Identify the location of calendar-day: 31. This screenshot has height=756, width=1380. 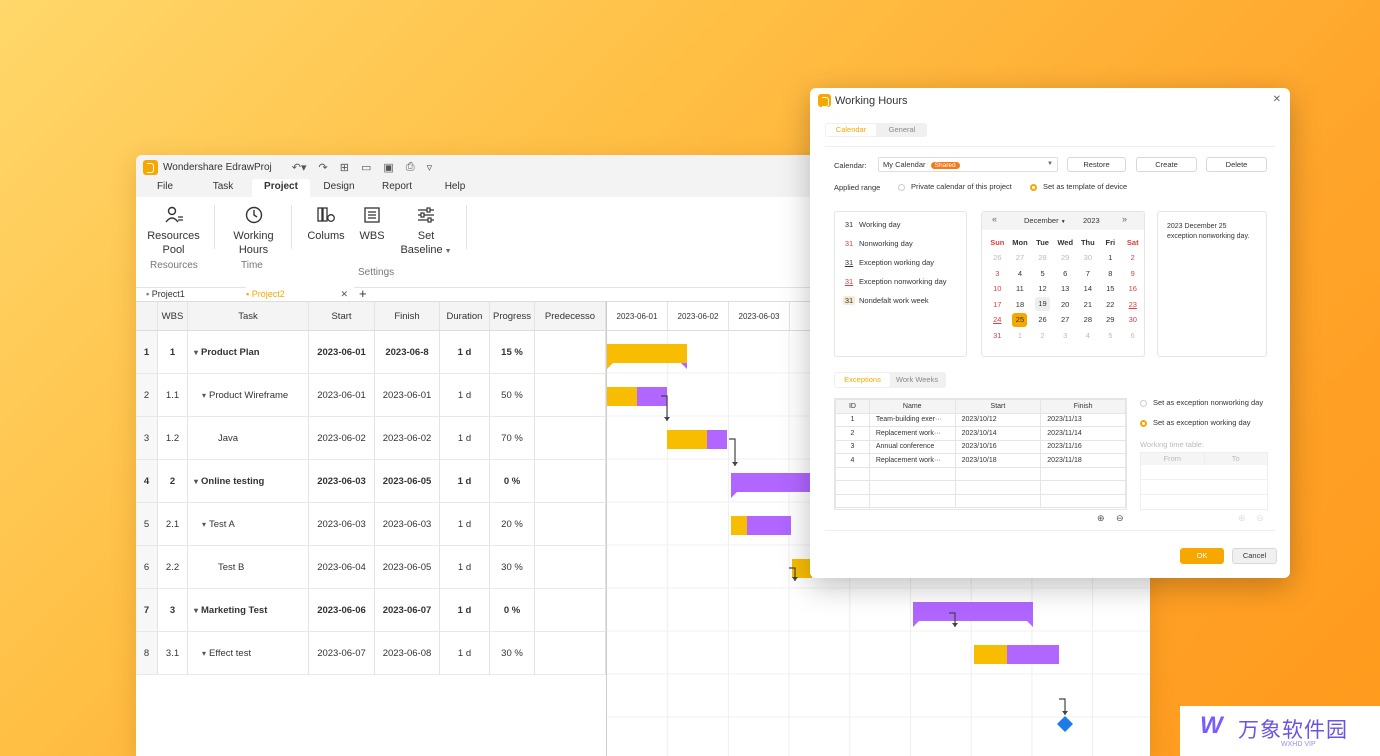
(997, 335).